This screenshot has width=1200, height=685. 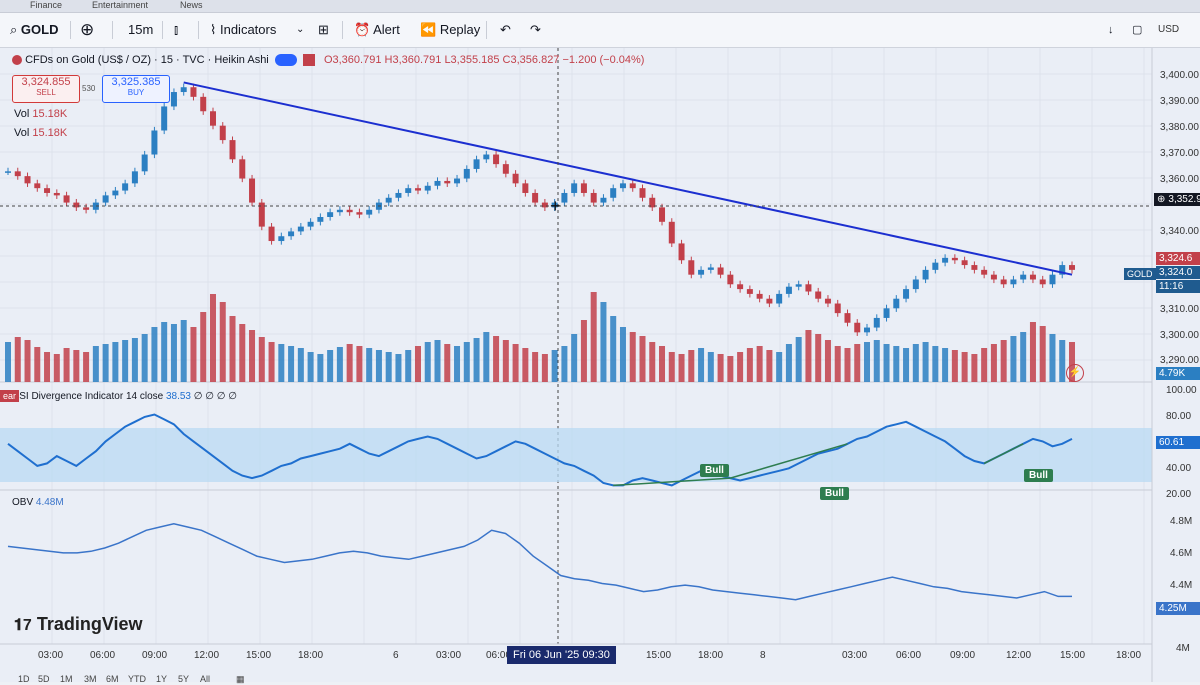 What do you see at coordinates (243, 30) in the screenshot?
I see `indicators-button: ⌇ Indicators` at bounding box center [243, 30].